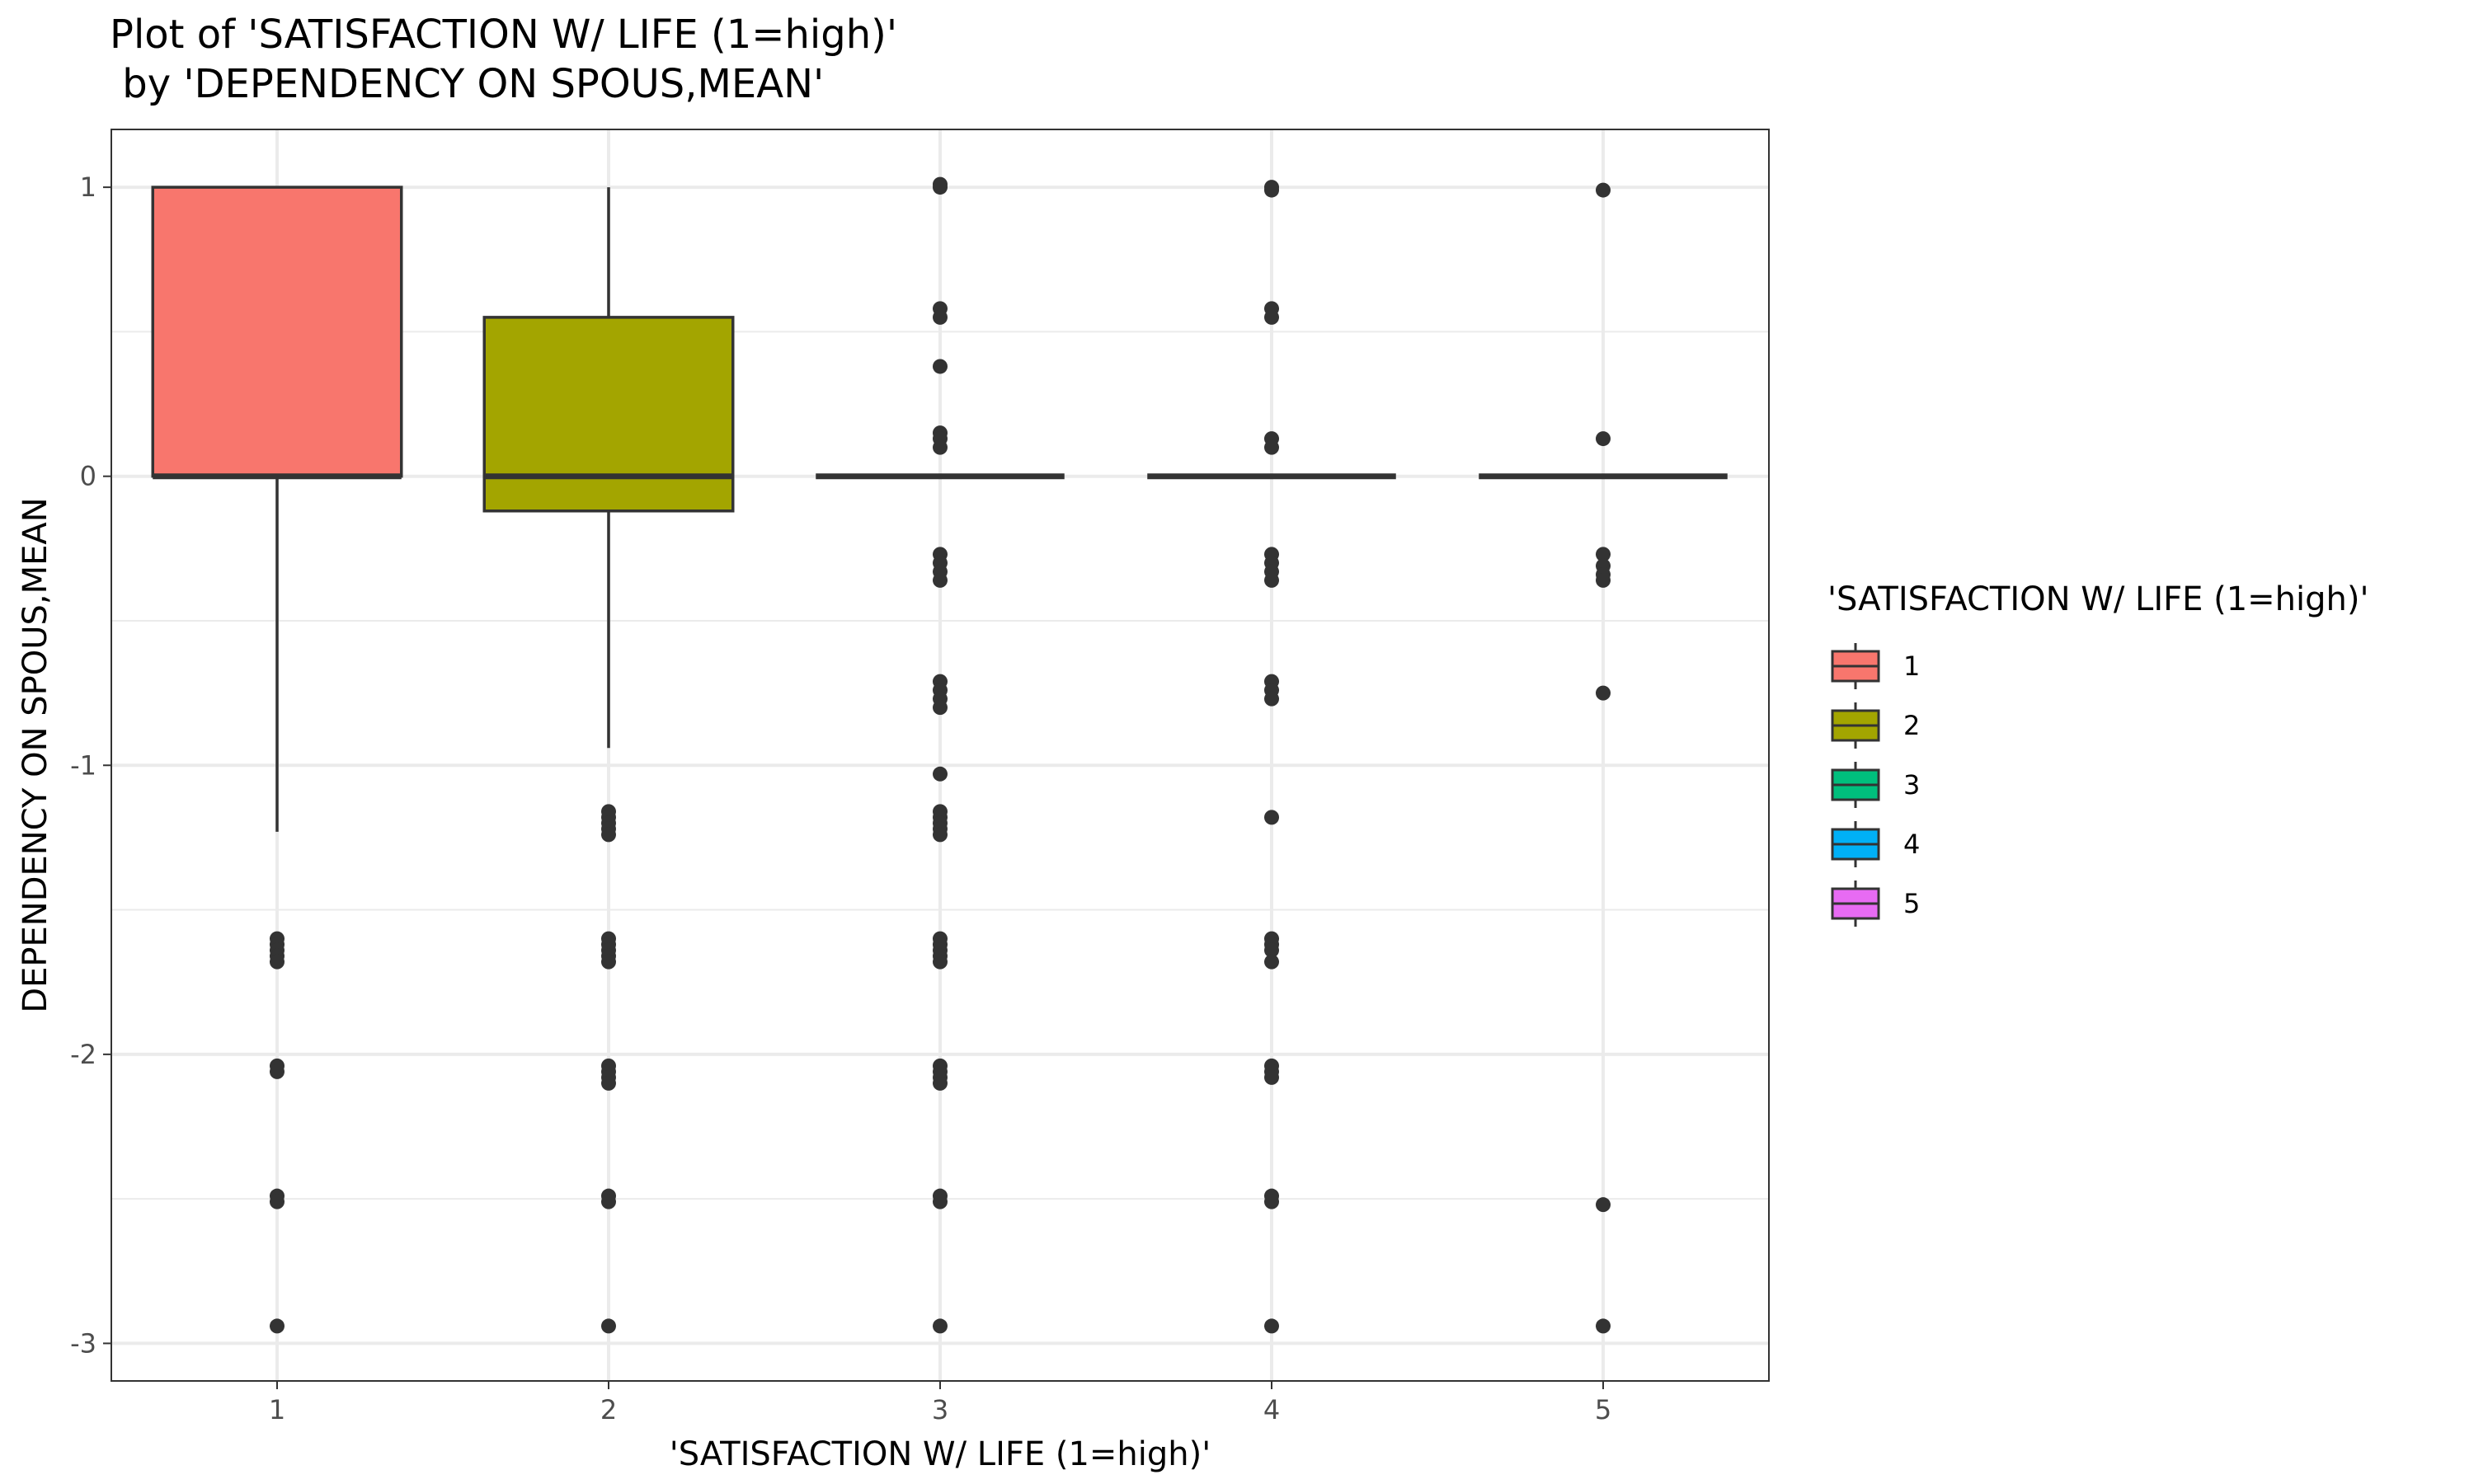 The width and height of the screenshot is (2474, 1484). What do you see at coordinates (83, 1343) in the screenshot?
I see `y-tick-label: -3` at bounding box center [83, 1343].